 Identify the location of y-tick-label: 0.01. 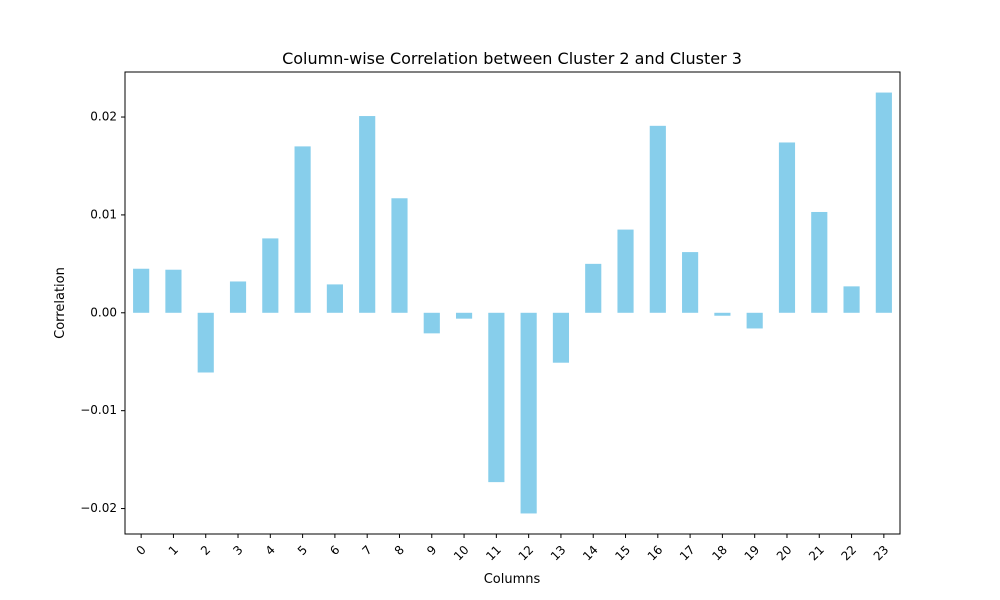
(103, 214).